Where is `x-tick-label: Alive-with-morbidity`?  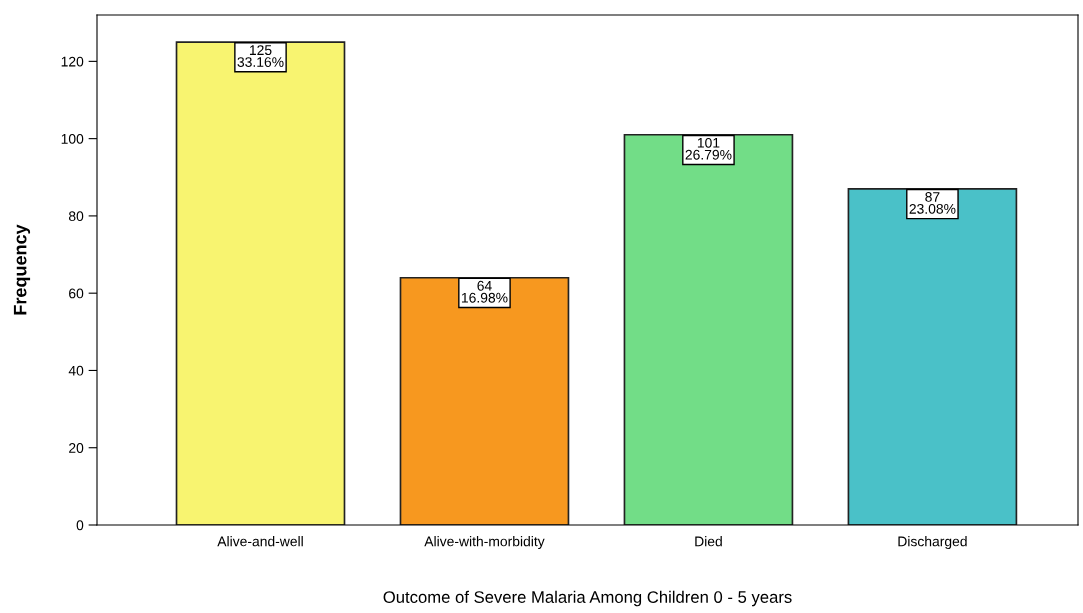 x-tick-label: Alive-with-morbidity is located at coordinates (484, 543).